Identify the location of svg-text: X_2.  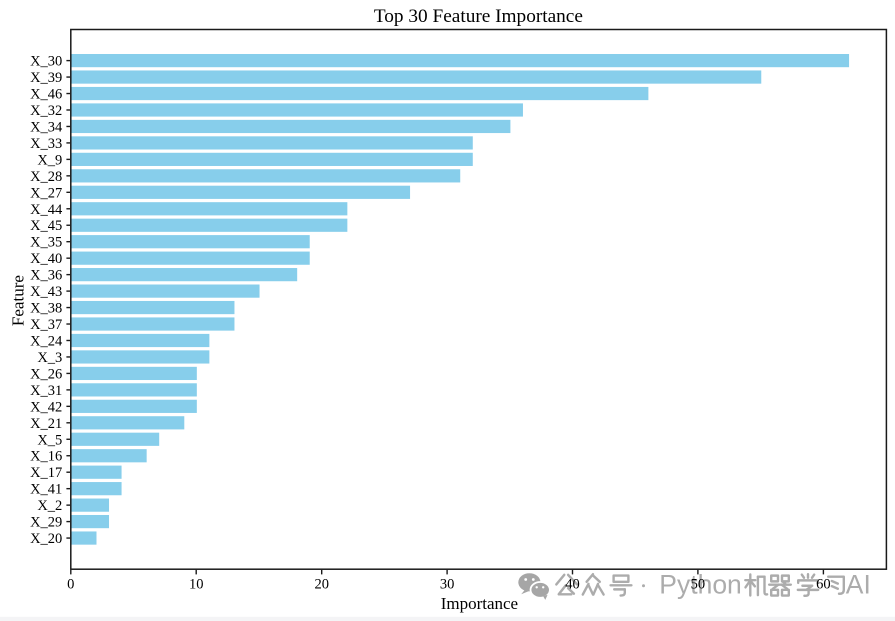
(49, 506).